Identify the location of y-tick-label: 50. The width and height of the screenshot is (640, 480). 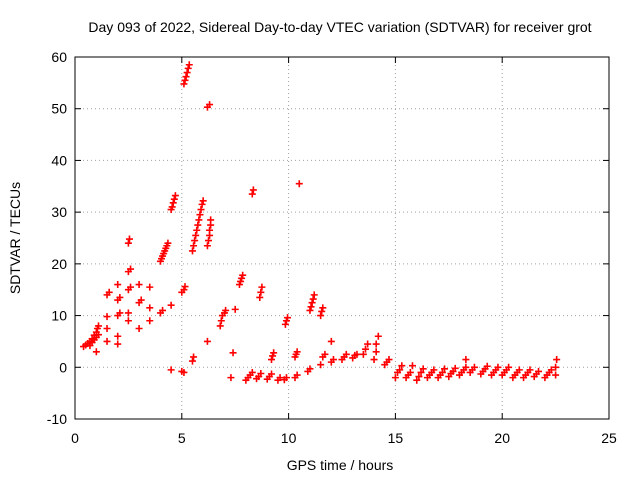
(59, 109).